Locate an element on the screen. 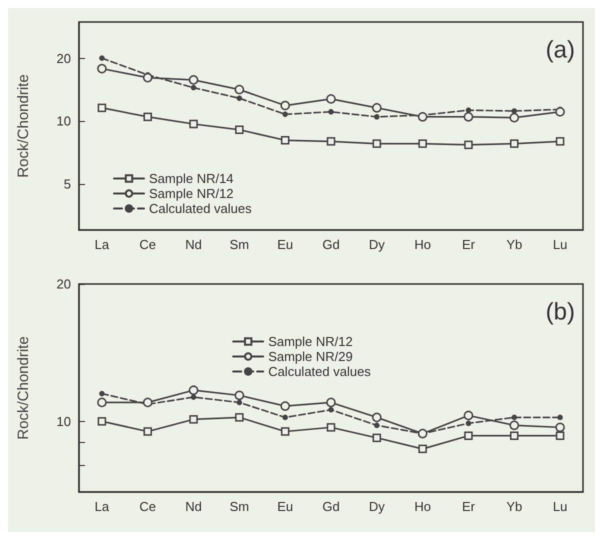  annotation: (b) is located at coordinates (561, 312).